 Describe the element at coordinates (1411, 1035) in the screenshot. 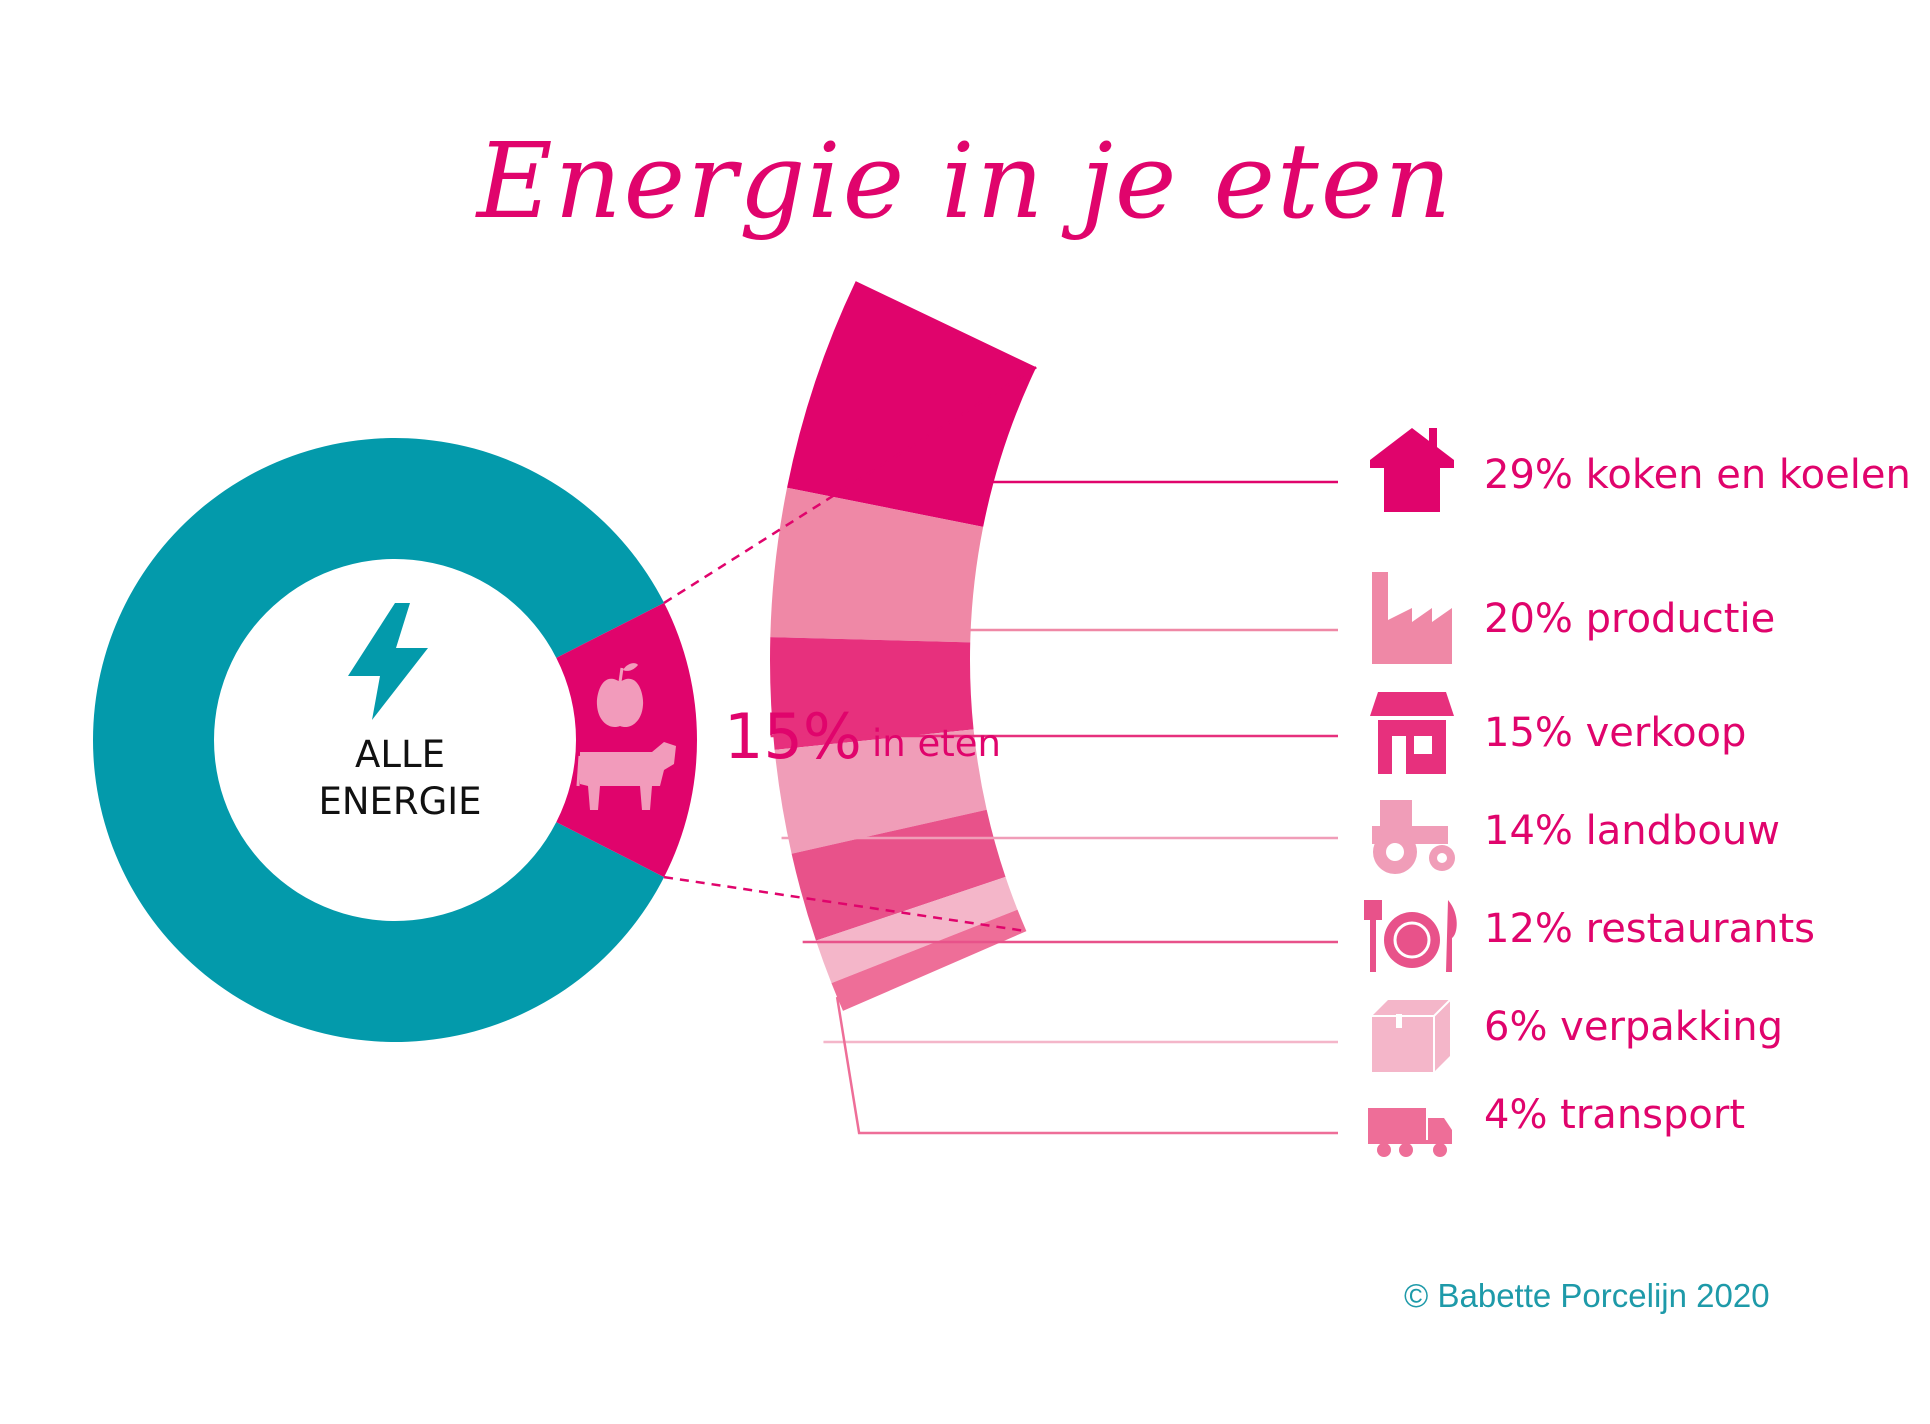

I see `box-icon` at that location.